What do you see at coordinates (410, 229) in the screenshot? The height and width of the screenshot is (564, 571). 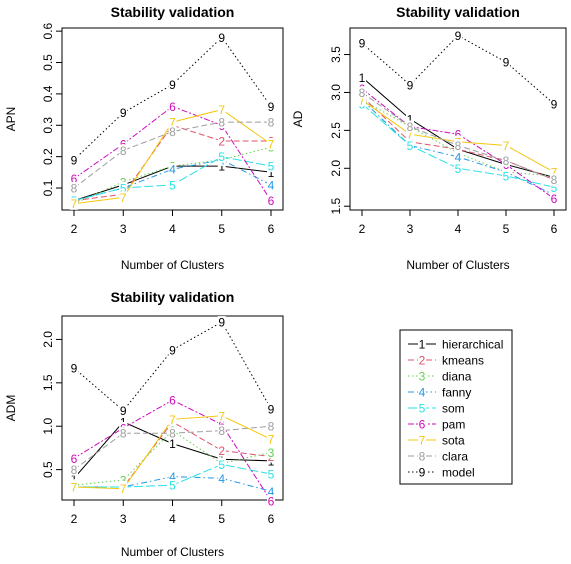 I see `x-tick-label: 3` at bounding box center [410, 229].